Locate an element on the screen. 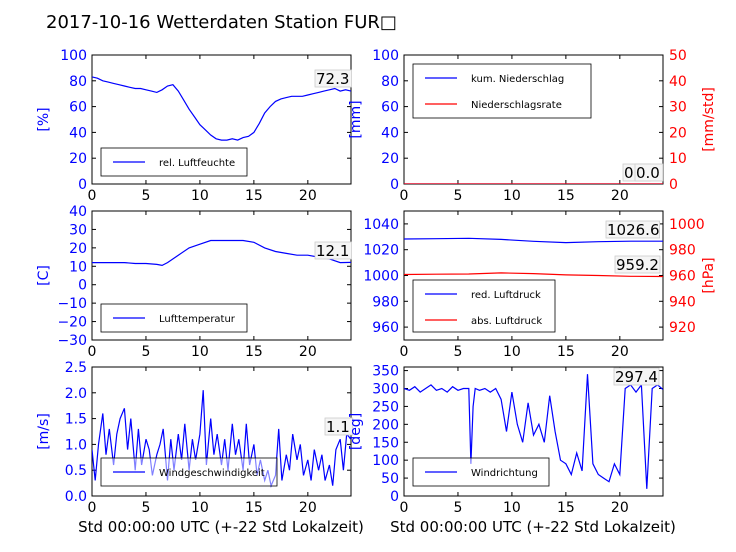 The height and width of the screenshot is (552, 736). y-tick-label: 960 is located at coordinates (385, 328).